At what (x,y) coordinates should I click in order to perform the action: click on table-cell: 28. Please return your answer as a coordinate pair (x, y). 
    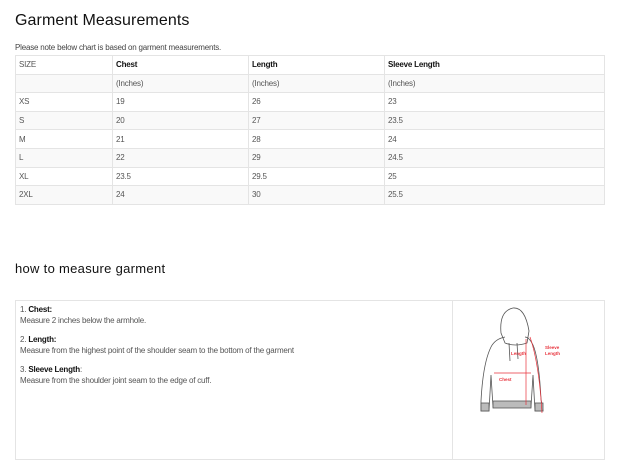
    Looking at the image, I should click on (316, 139).